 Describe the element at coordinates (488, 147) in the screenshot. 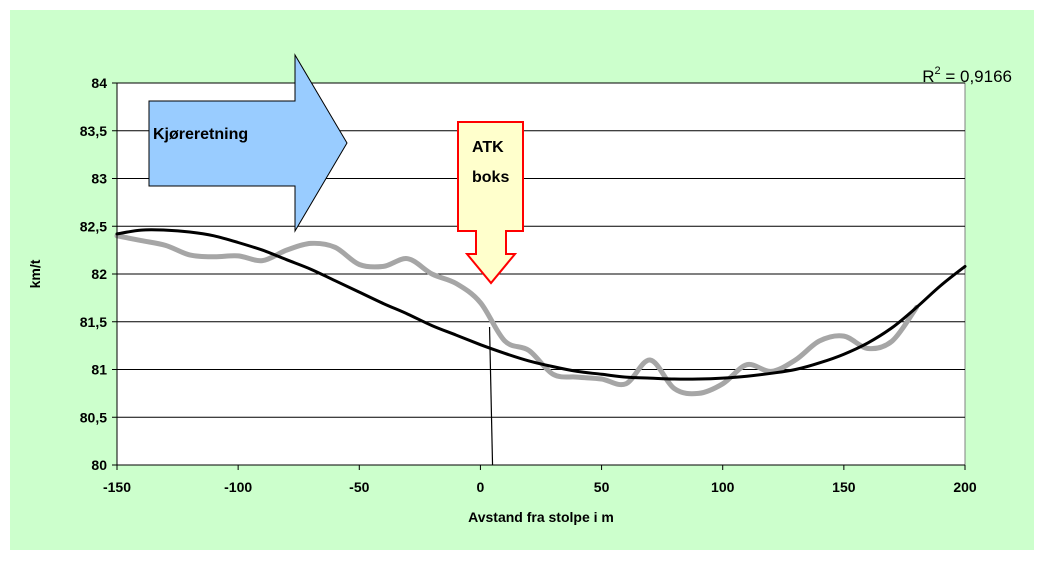

I see `atk-label-line1: ATK` at that location.